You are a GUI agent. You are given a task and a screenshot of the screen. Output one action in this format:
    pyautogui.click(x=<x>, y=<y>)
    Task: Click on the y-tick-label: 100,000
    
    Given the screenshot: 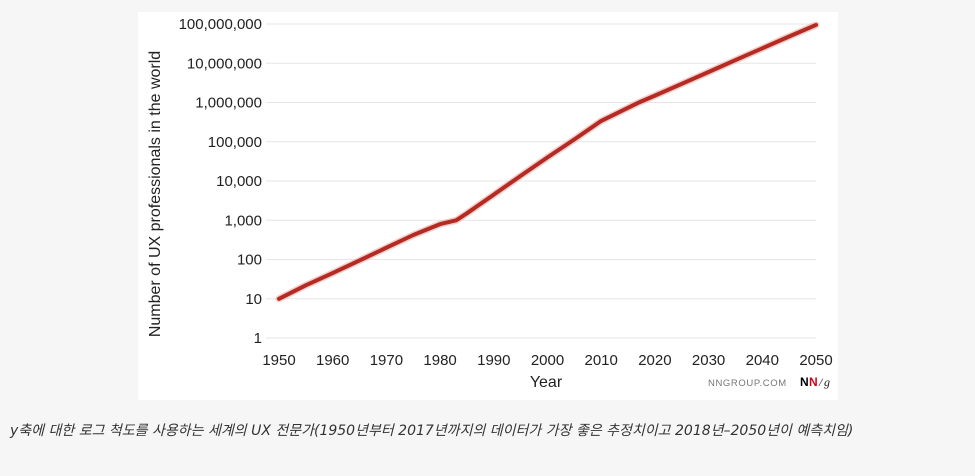 What is the action you would take?
    pyautogui.click(x=235, y=142)
    